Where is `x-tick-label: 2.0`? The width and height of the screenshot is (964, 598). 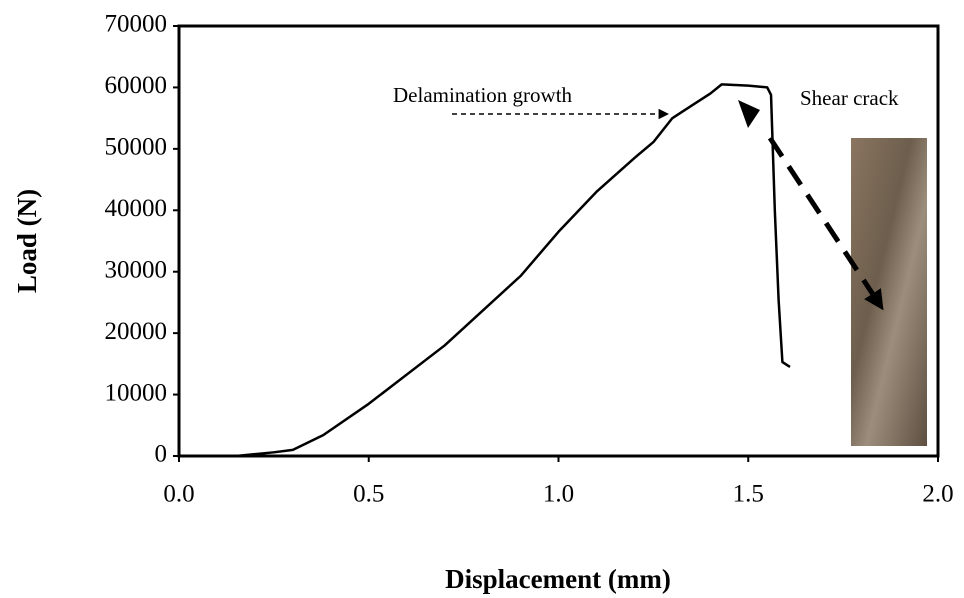 x-tick-label: 2.0 is located at coordinates (937, 494).